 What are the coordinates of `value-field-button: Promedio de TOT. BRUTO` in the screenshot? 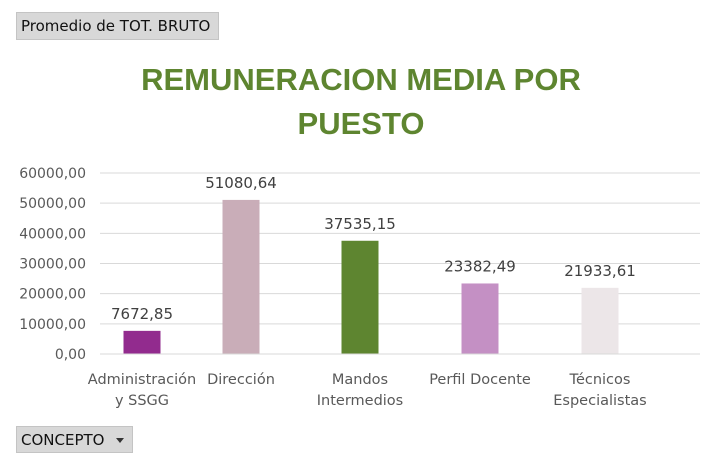 It's located at (117, 26).